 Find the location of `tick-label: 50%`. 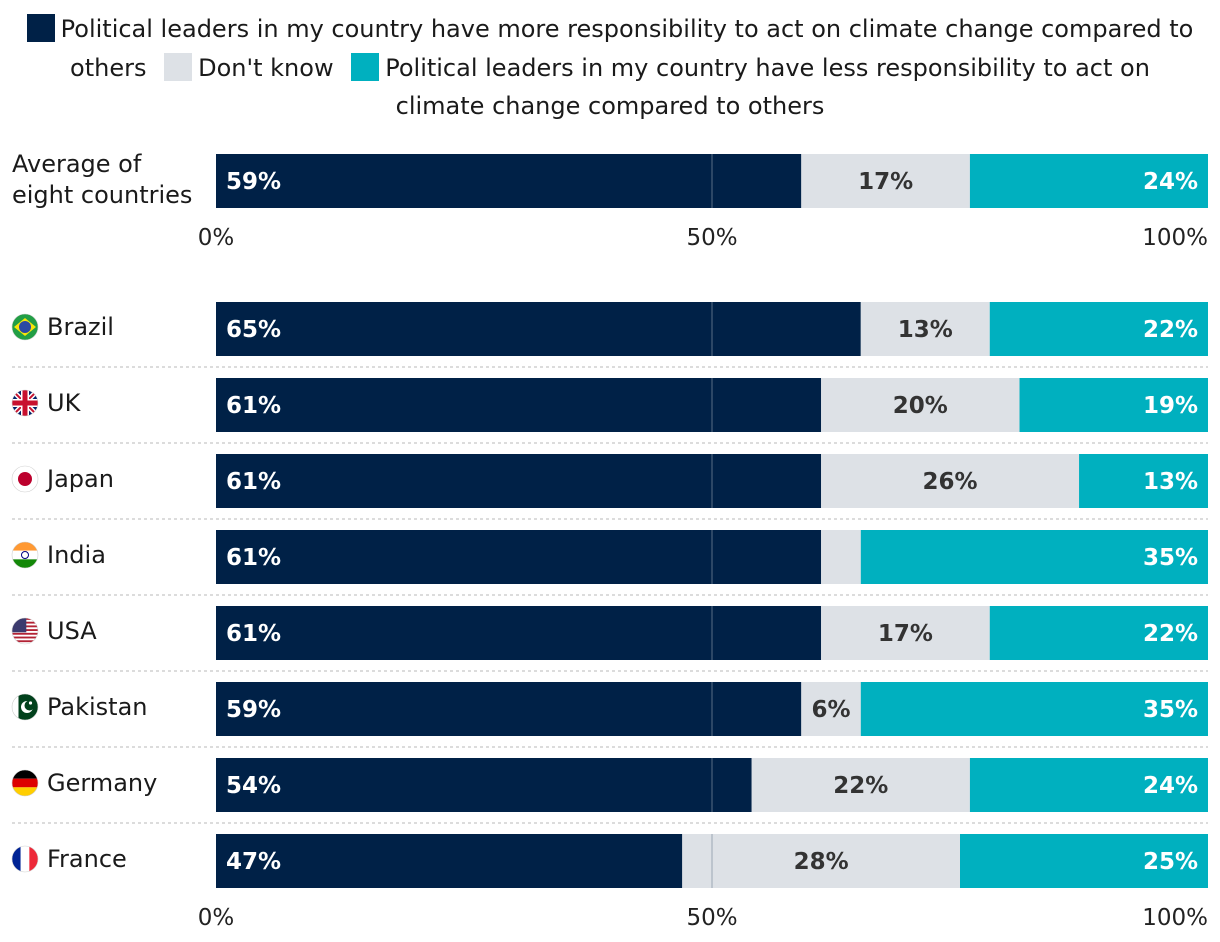

tick-label: 50% is located at coordinates (711, 918).